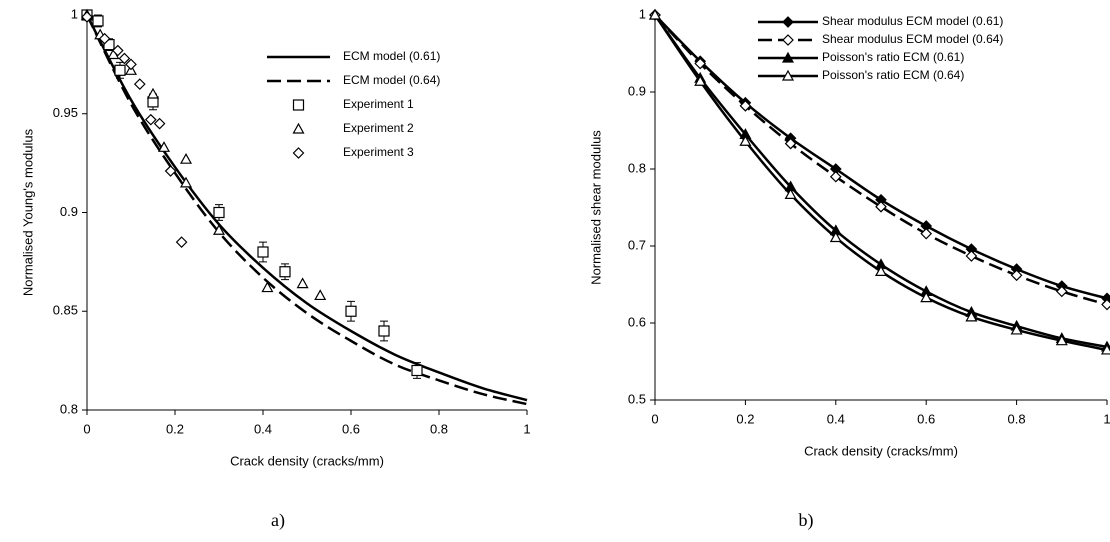 This screenshot has width=1110, height=542. What do you see at coordinates (278, 520) in the screenshot?
I see `caption: a)` at bounding box center [278, 520].